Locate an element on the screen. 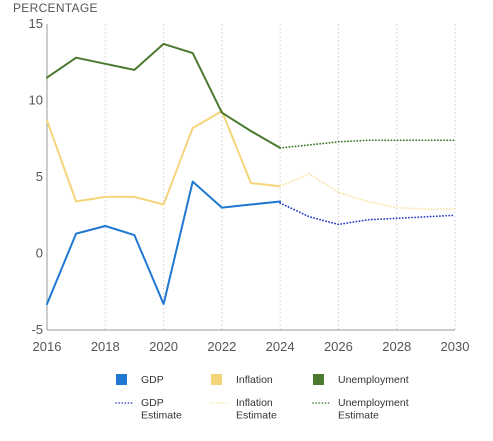 The height and width of the screenshot is (441, 493). series-line-inflation is located at coordinates (164, 158).